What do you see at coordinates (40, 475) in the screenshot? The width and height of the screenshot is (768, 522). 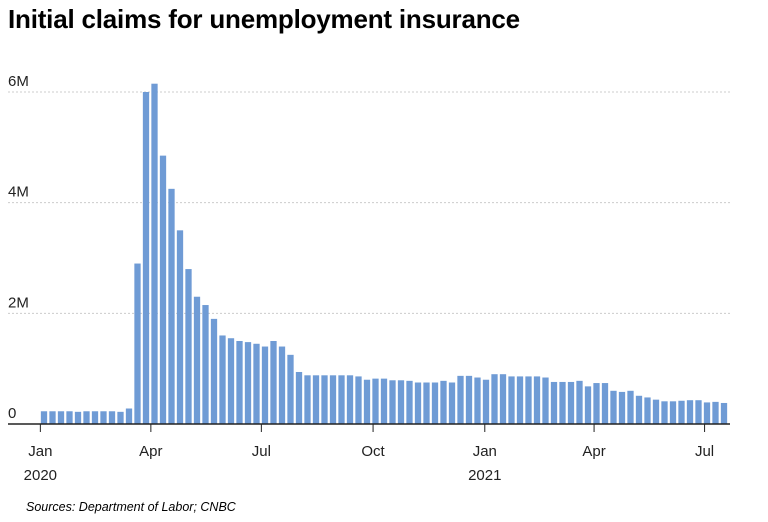 I see `x-tick-year: 2020` at bounding box center [40, 475].